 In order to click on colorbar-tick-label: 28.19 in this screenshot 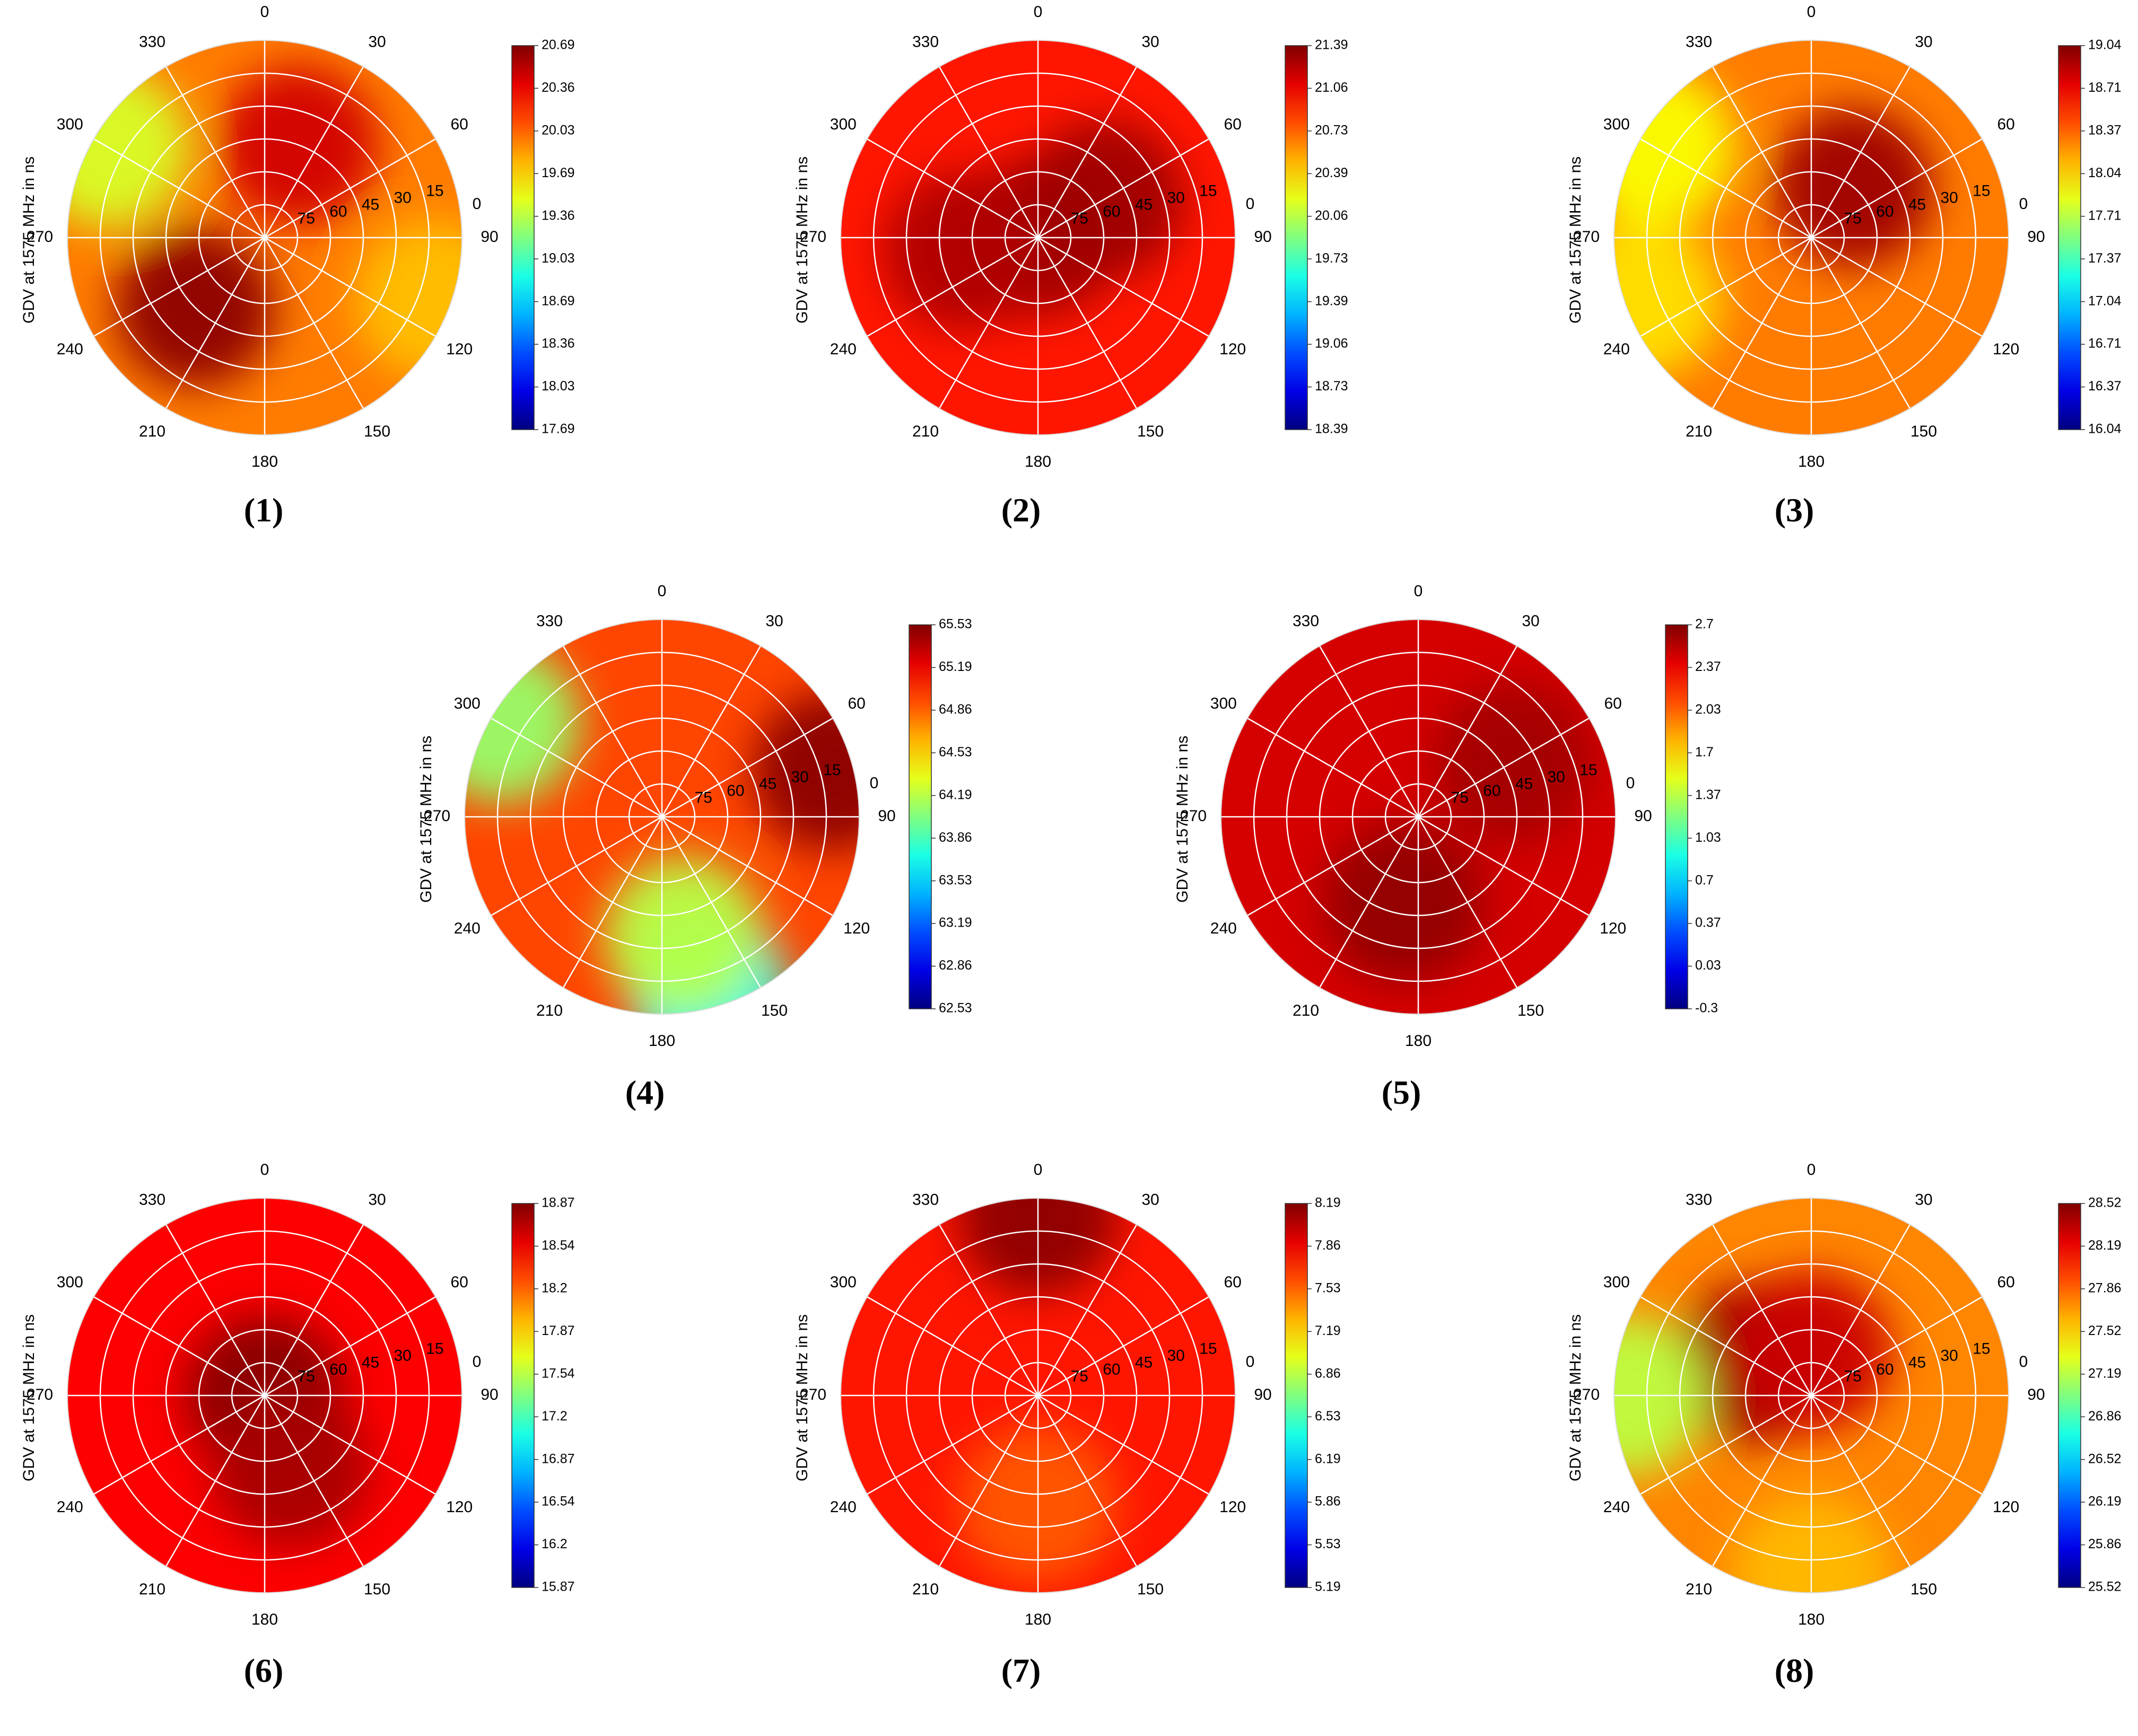, I will do `click(2105, 1245)`.